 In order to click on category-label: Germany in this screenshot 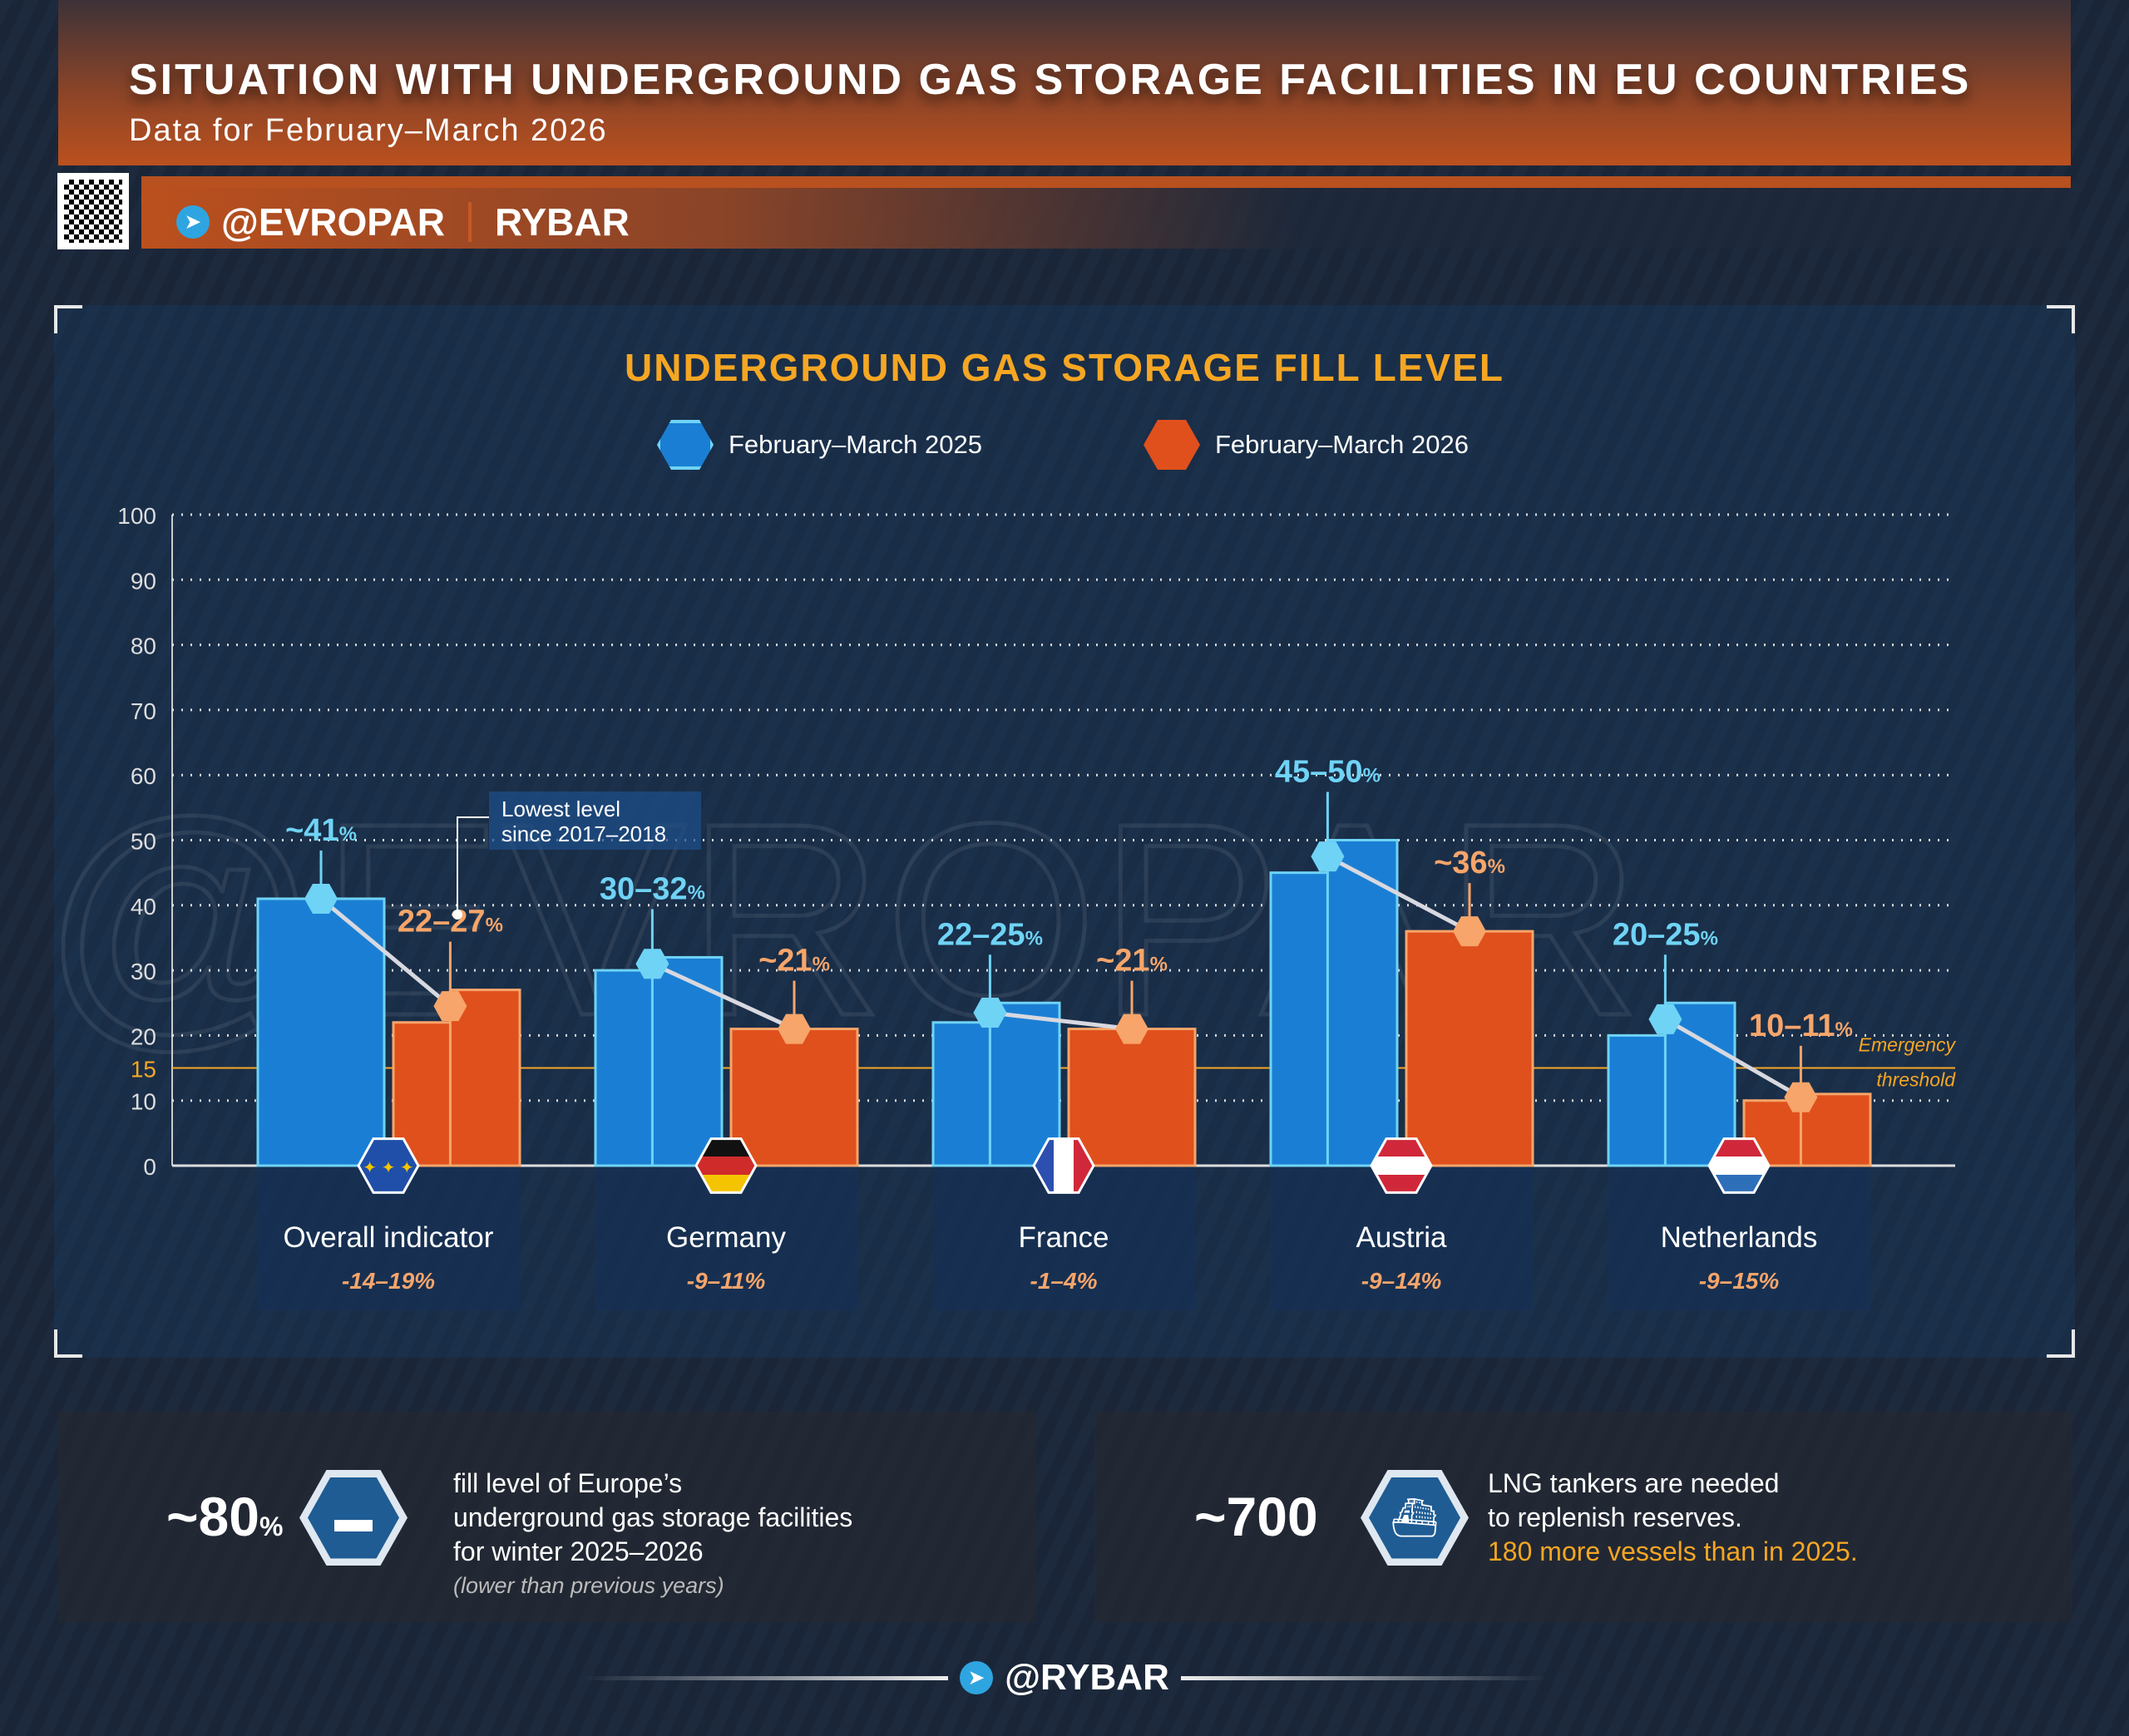, I will do `click(726, 1237)`.